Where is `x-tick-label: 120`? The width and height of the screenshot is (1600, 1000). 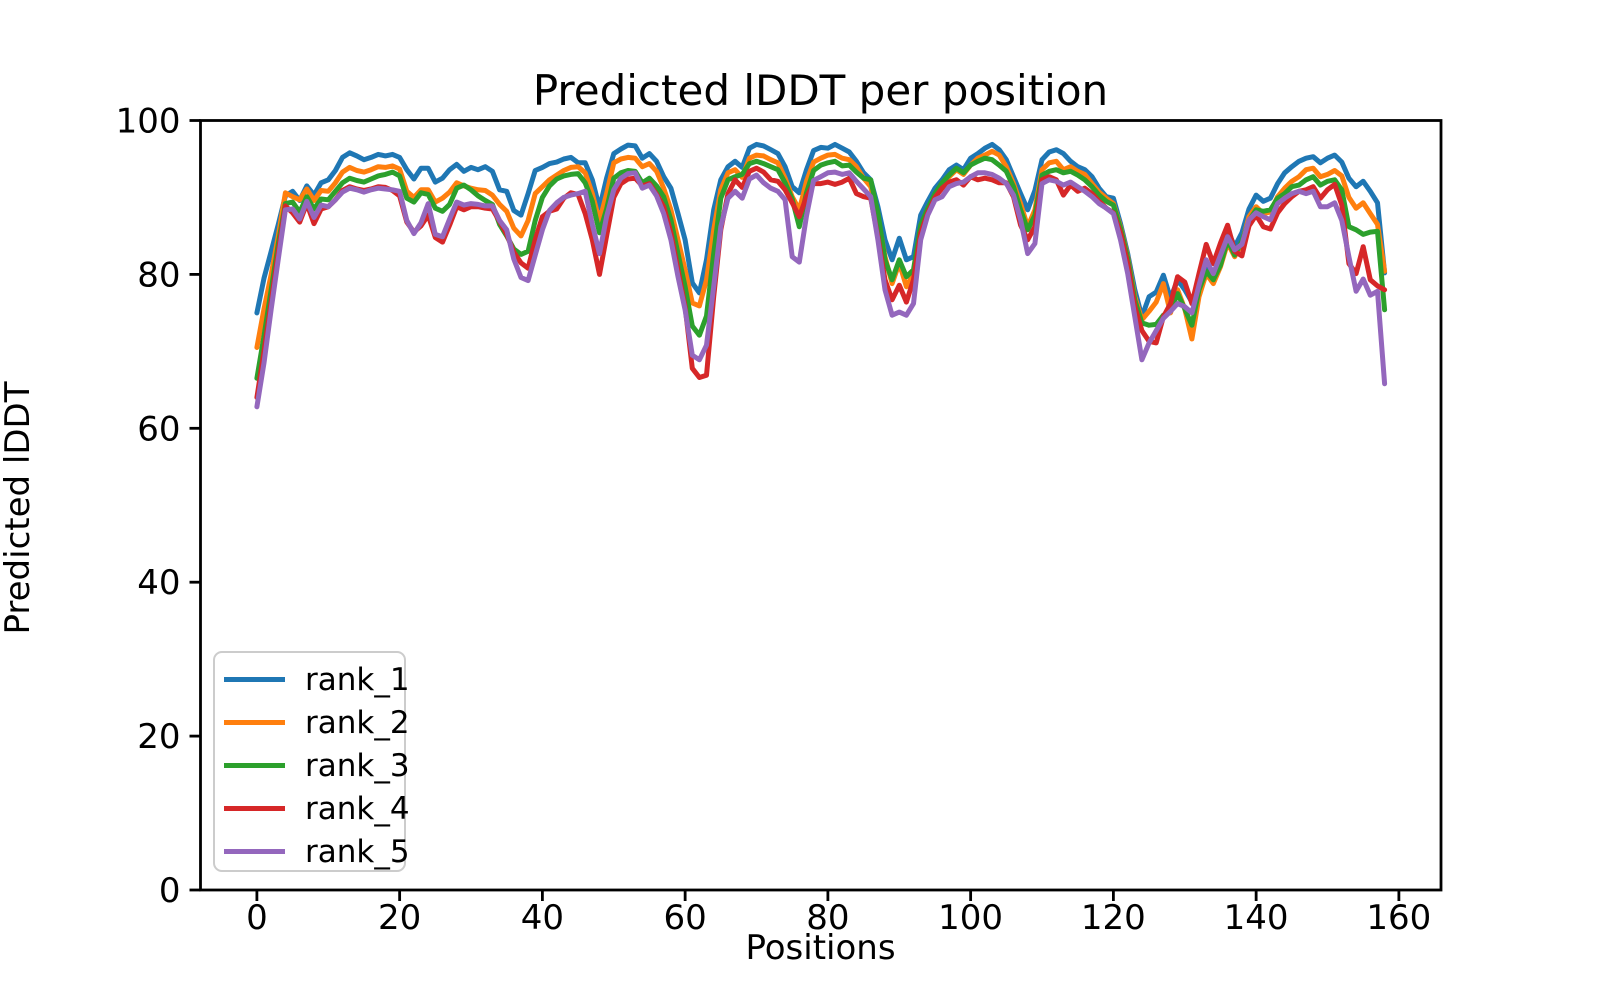
x-tick-label: 120 is located at coordinates (1113, 918).